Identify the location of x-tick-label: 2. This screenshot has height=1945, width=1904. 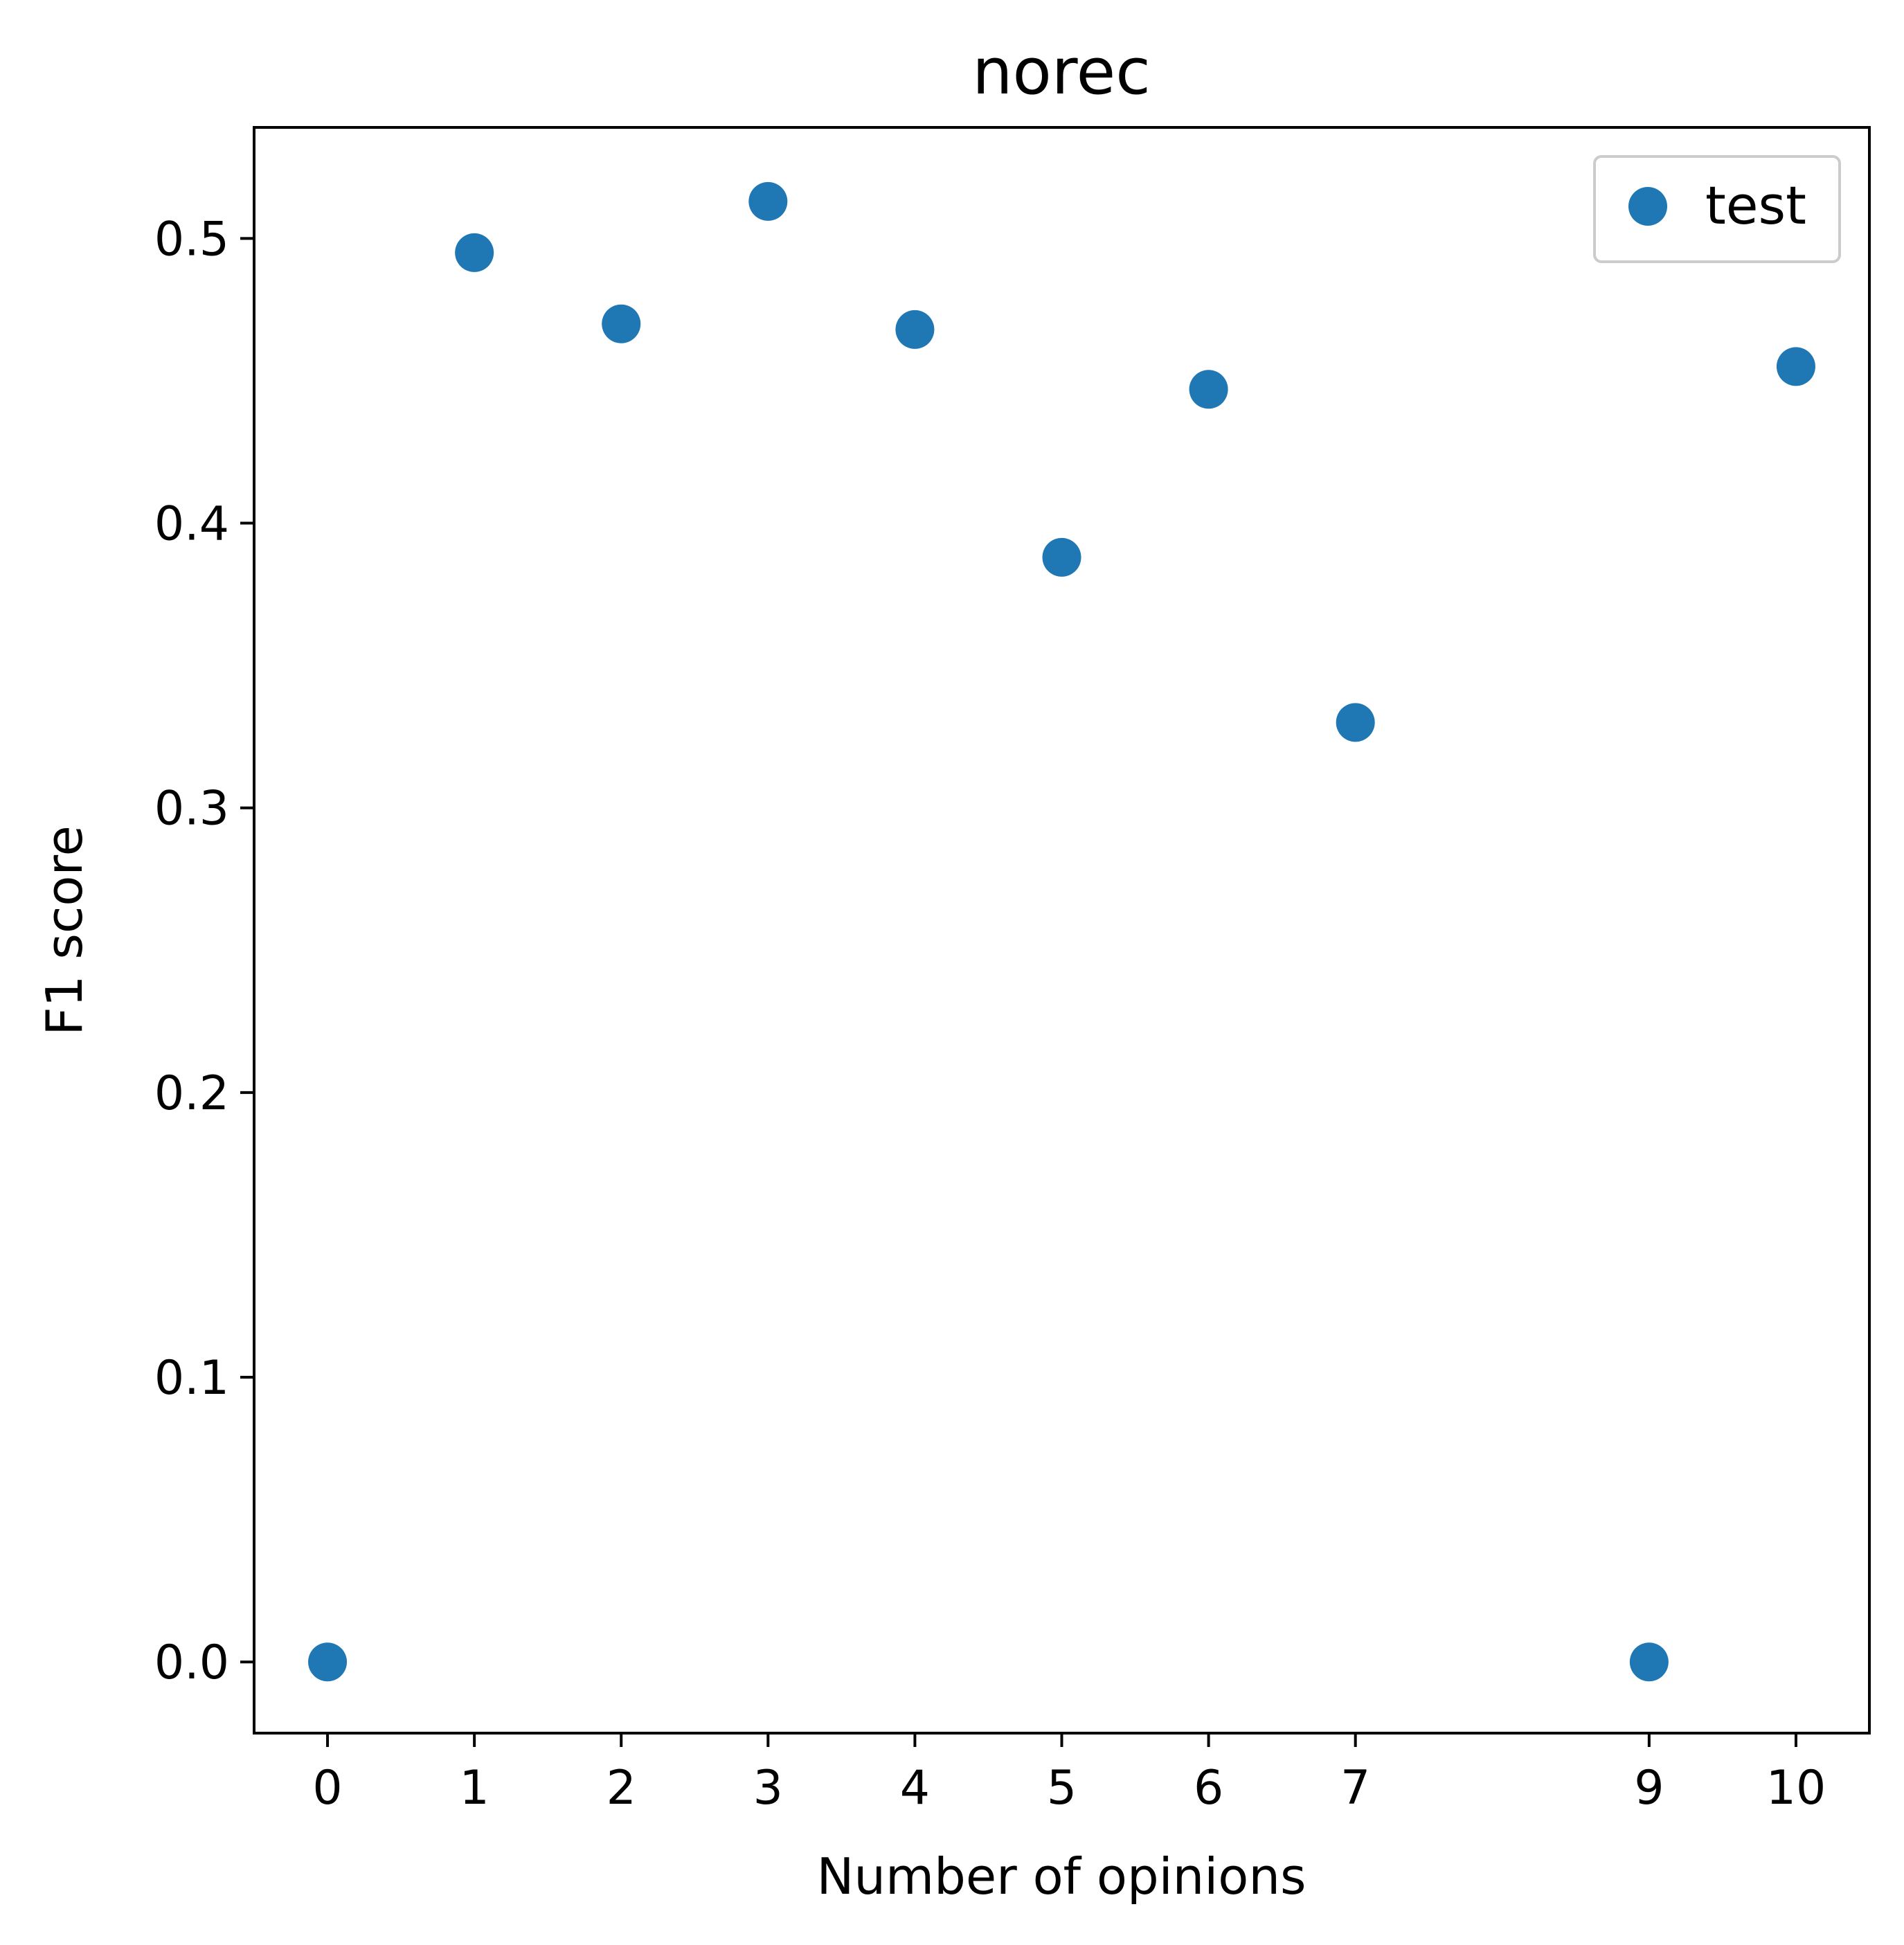
(621, 1789).